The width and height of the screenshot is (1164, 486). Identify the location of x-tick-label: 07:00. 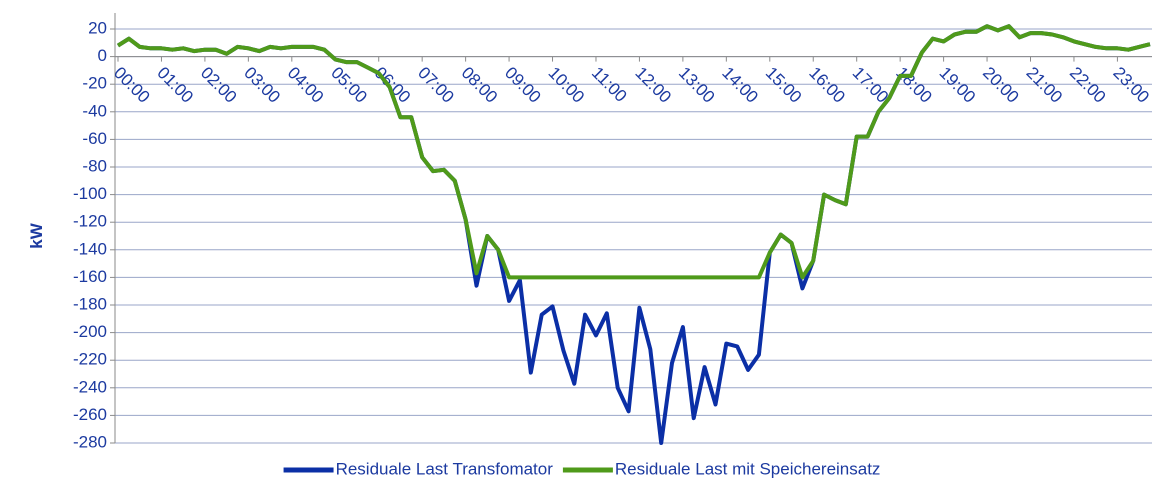
(436, 85).